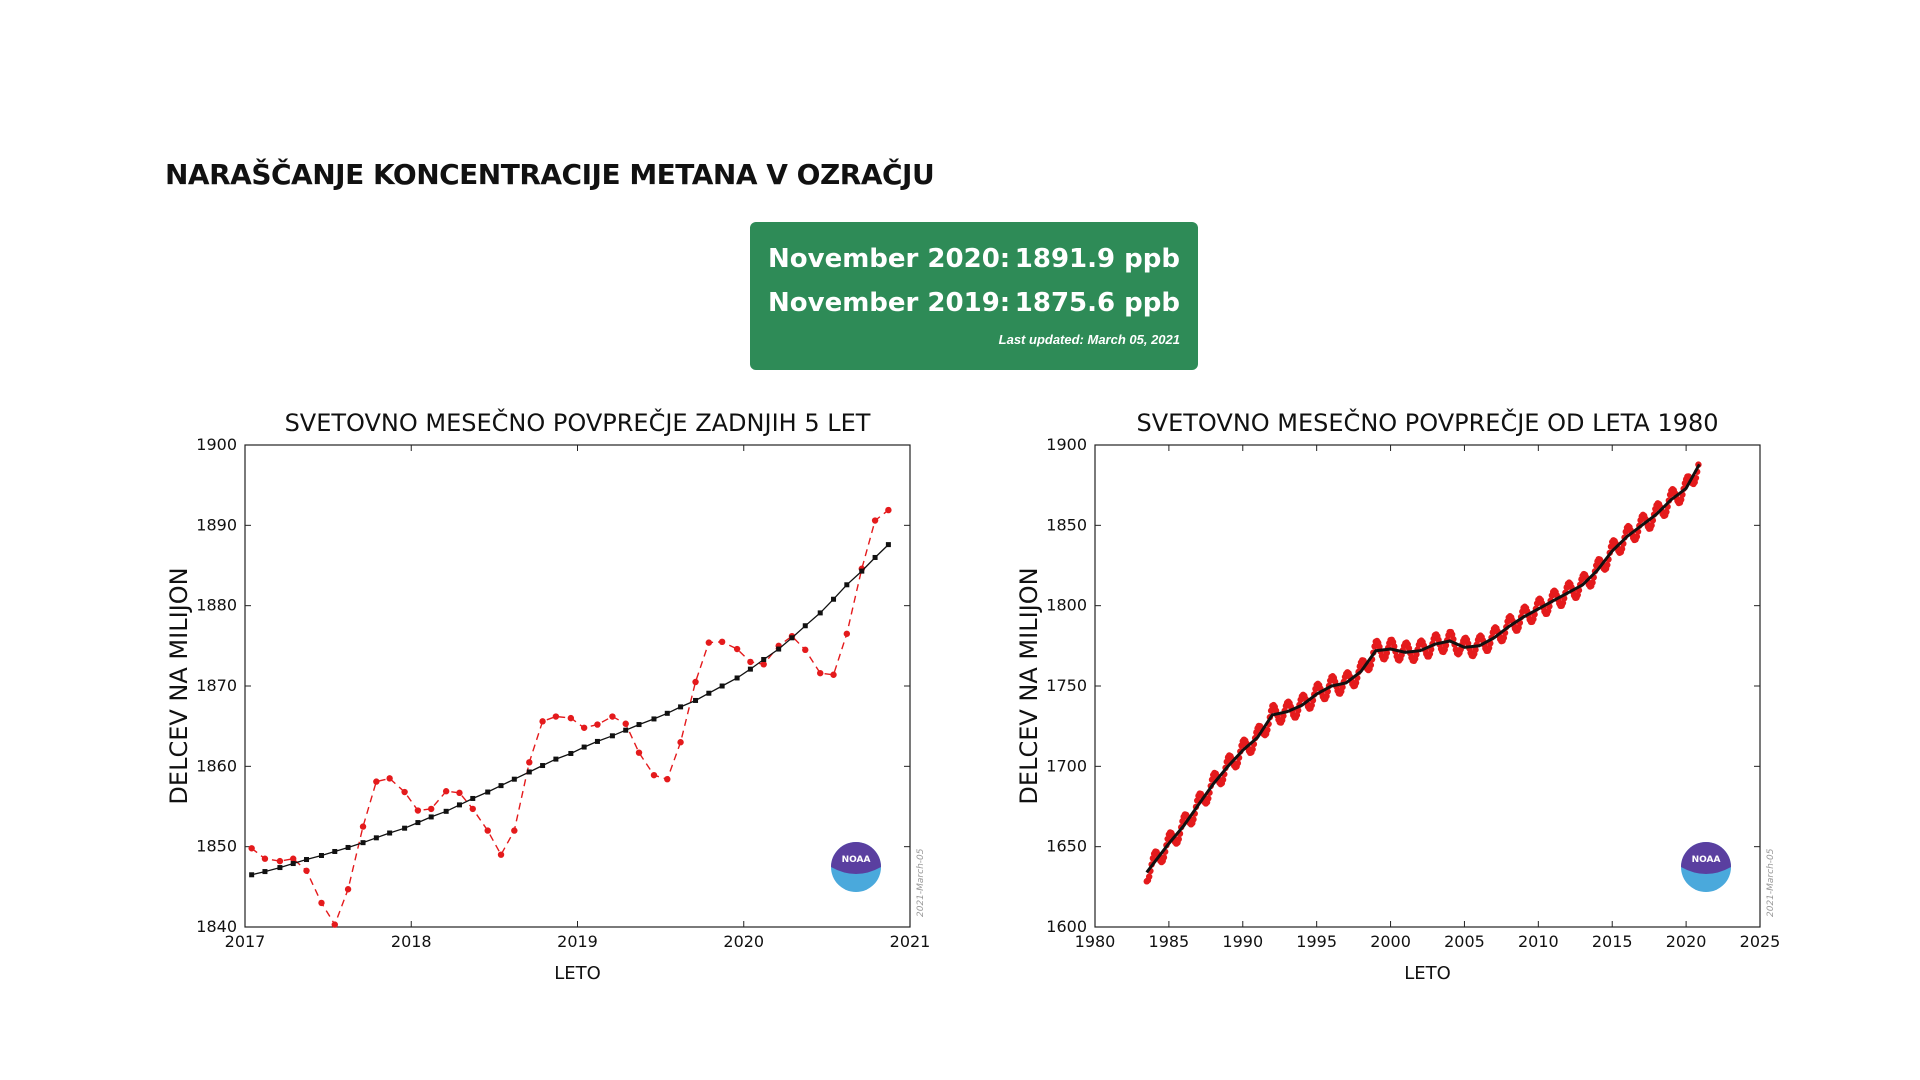  Describe the element at coordinates (1066, 846) in the screenshot. I see `y-tick-label: 1650` at that location.